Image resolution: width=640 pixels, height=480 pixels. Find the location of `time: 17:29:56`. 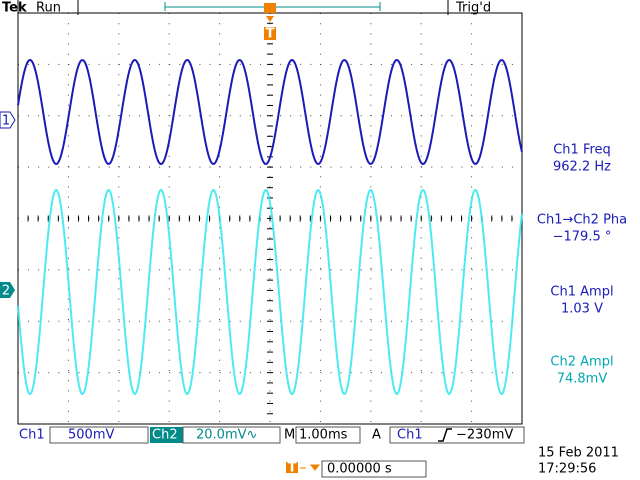

time: 17:29:56 is located at coordinates (567, 469).